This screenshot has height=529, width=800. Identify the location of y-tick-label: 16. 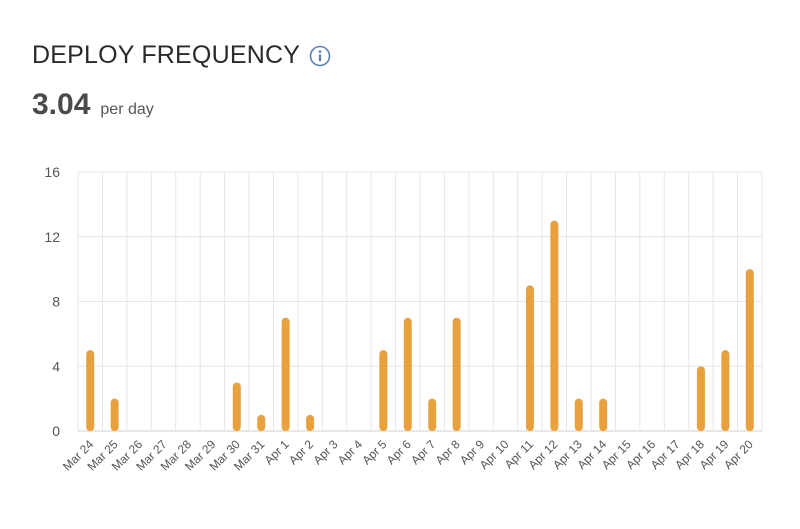
(52, 172).